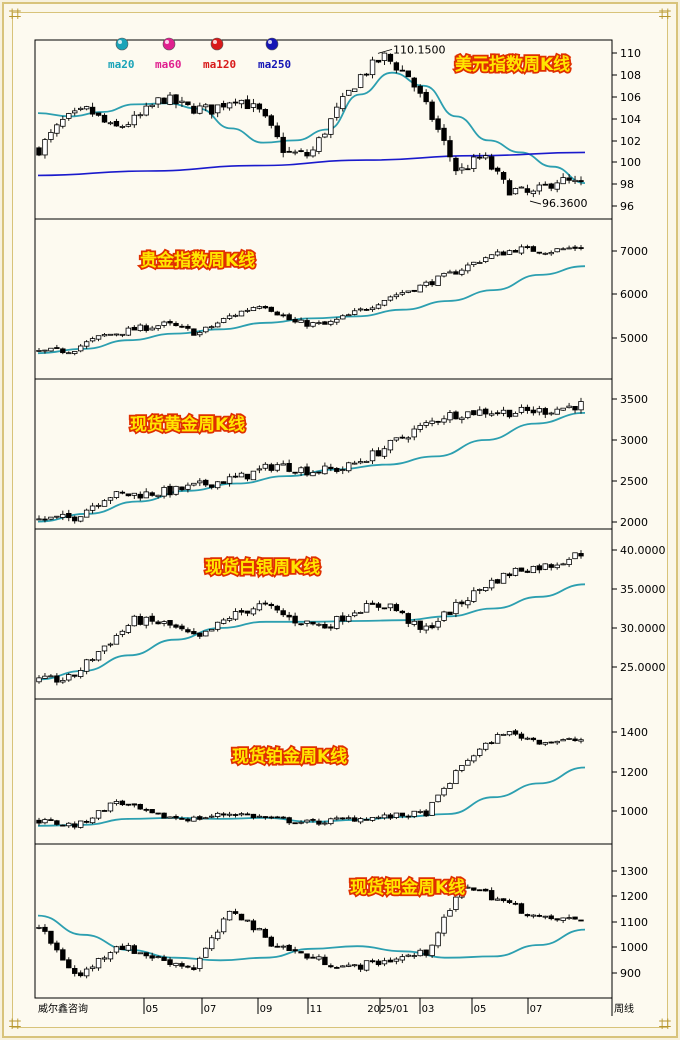 This screenshot has width=680, height=1040. Describe the element at coordinates (665, 14) in the screenshot. I see `corner-ornament-tr: ⌗` at that location.